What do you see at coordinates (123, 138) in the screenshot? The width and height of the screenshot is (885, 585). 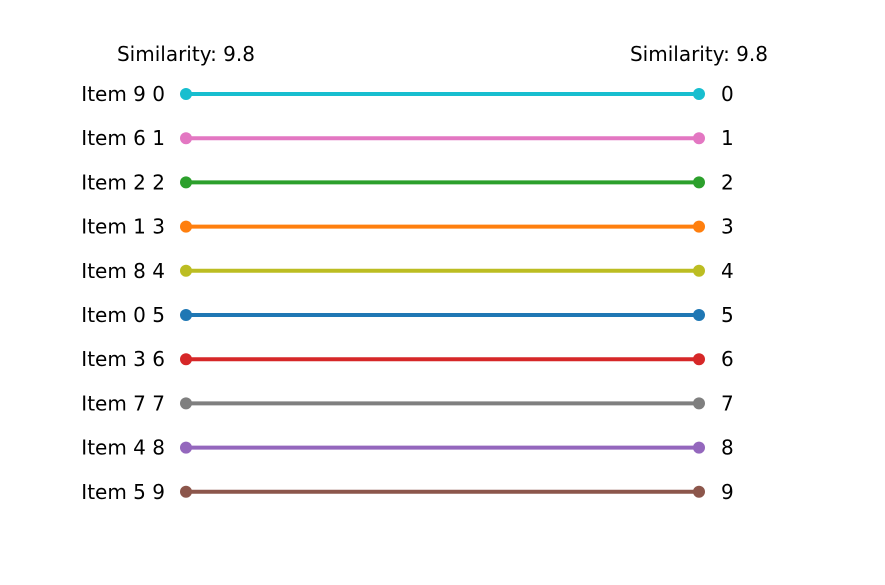 I see `left-label: Item 6 1` at bounding box center [123, 138].